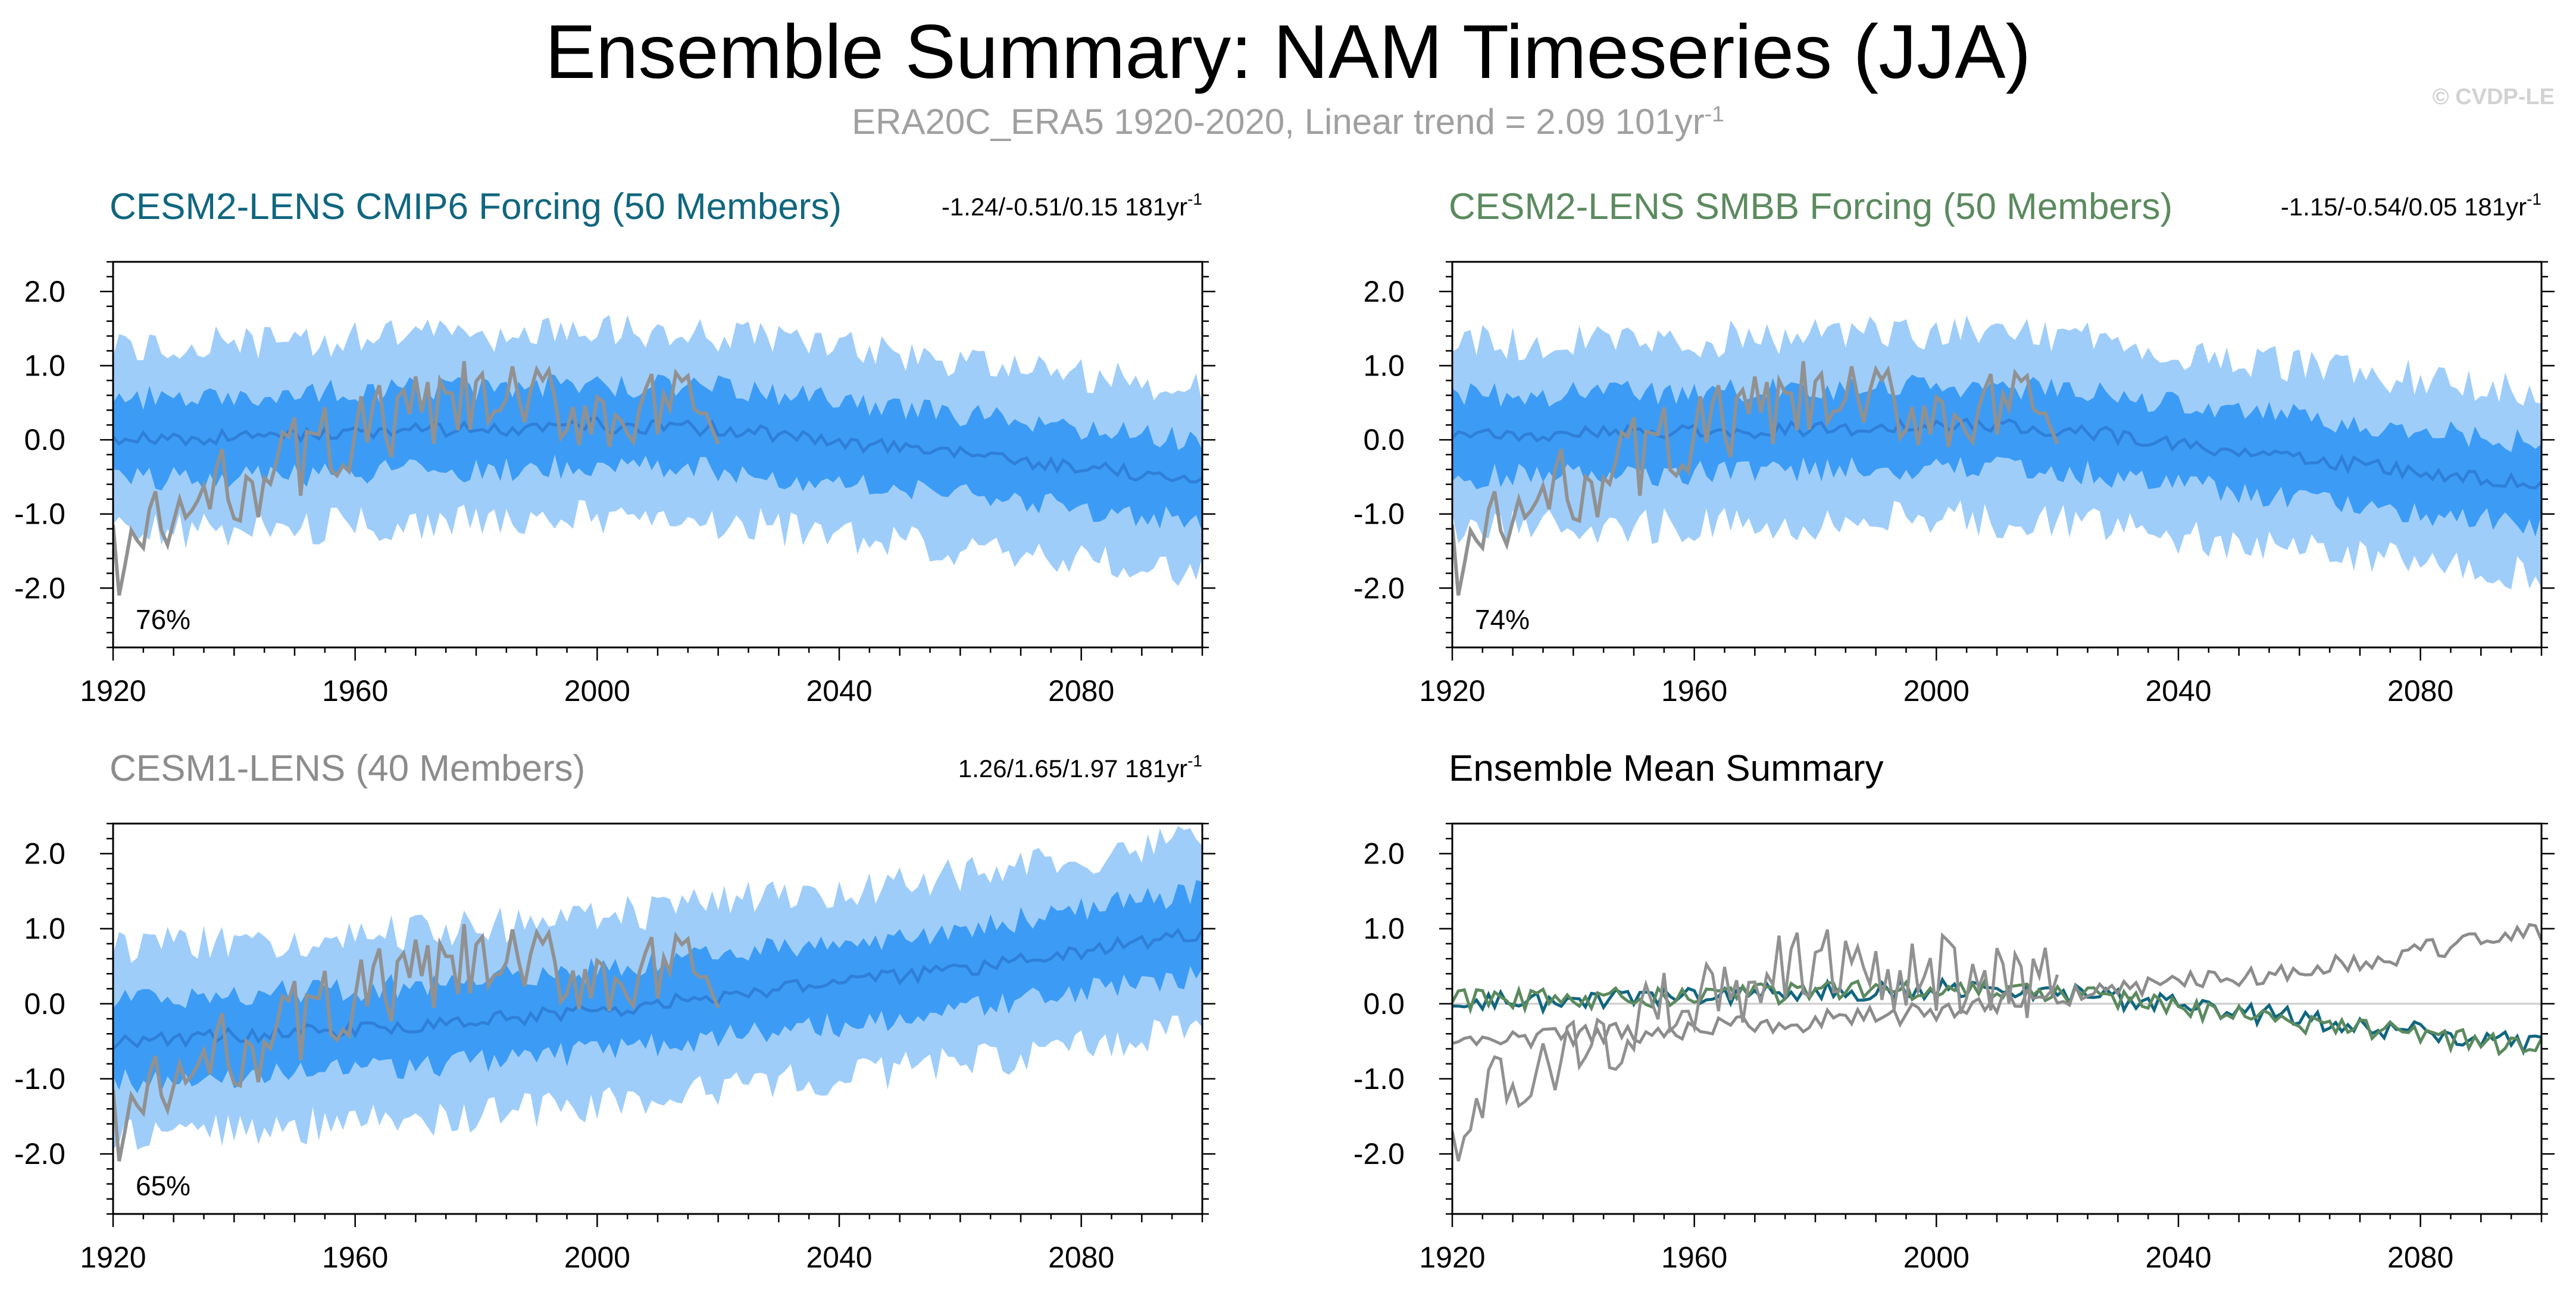 The image size is (2576, 1305). What do you see at coordinates (347, 768) in the screenshot?
I see `panel-title: CESM1-LENS (40 Members)` at bounding box center [347, 768].